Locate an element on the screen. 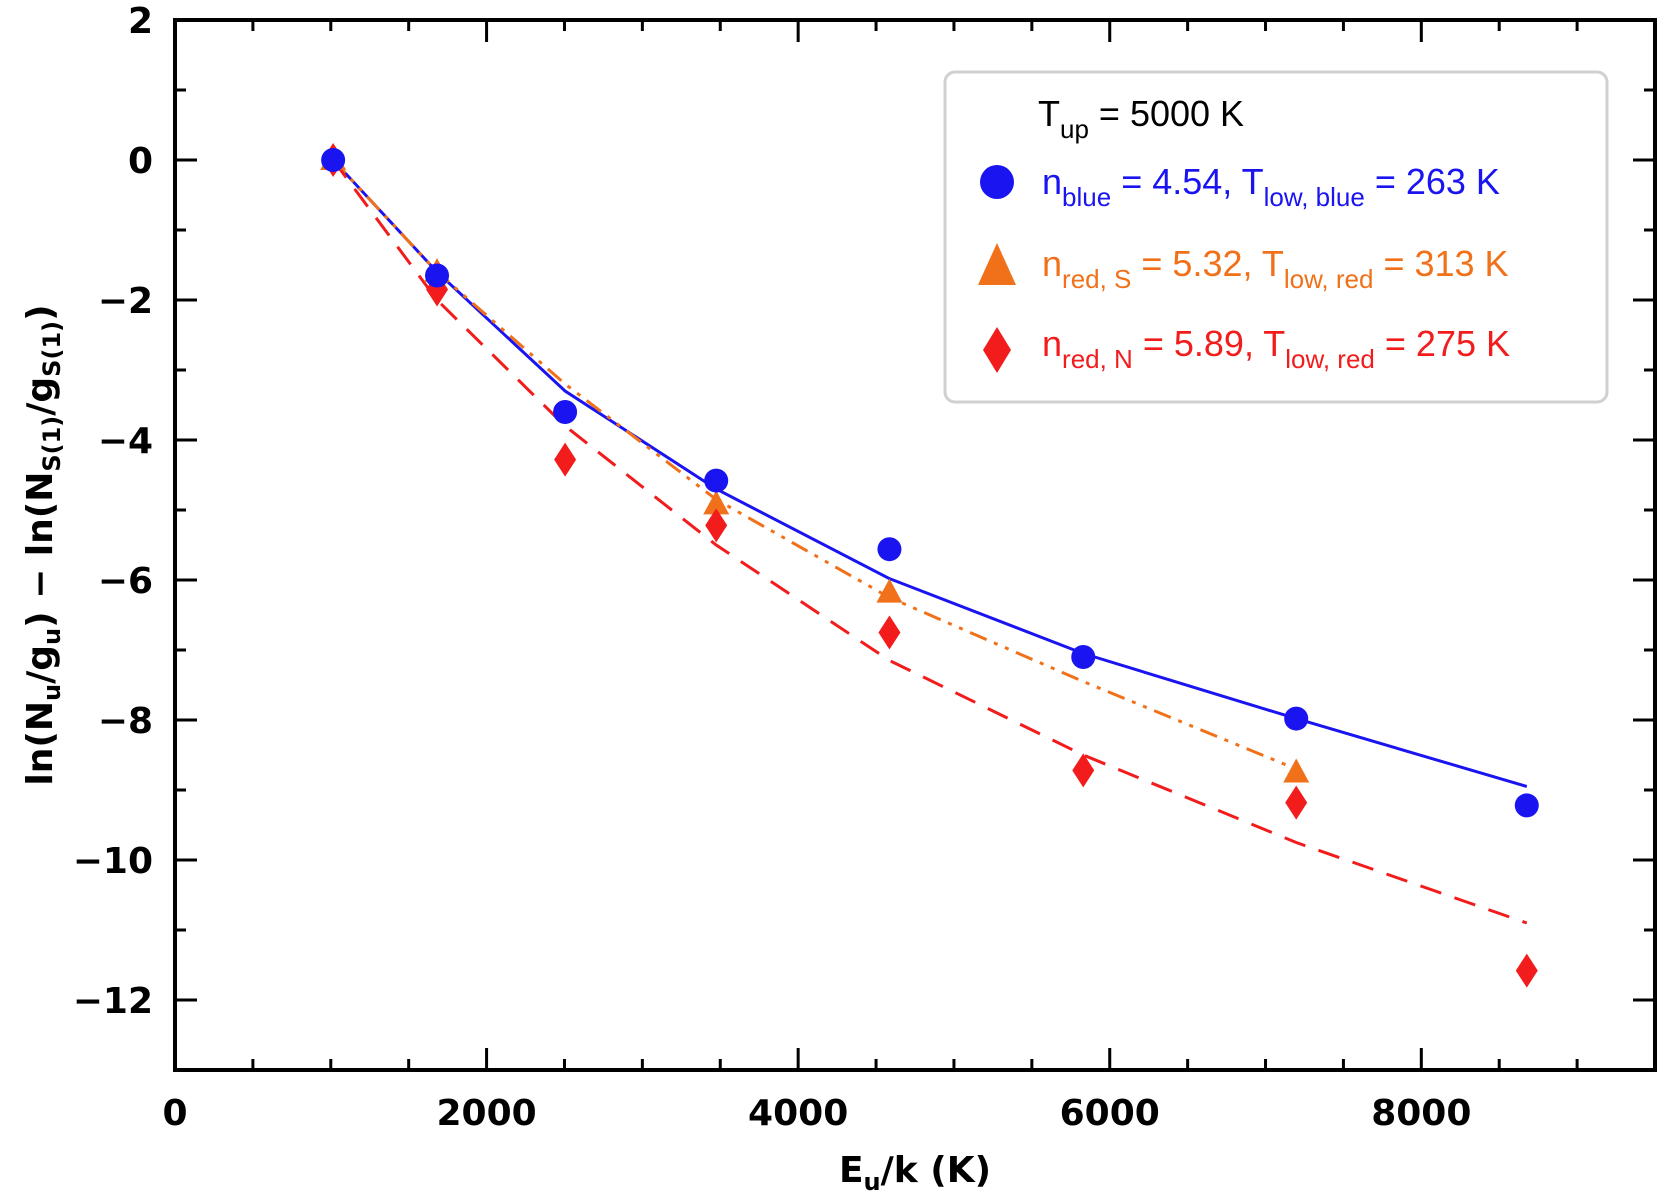 The width and height of the screenshot is (1661, 1198). legend-marker-red-n is located at coordinates (997, 350).